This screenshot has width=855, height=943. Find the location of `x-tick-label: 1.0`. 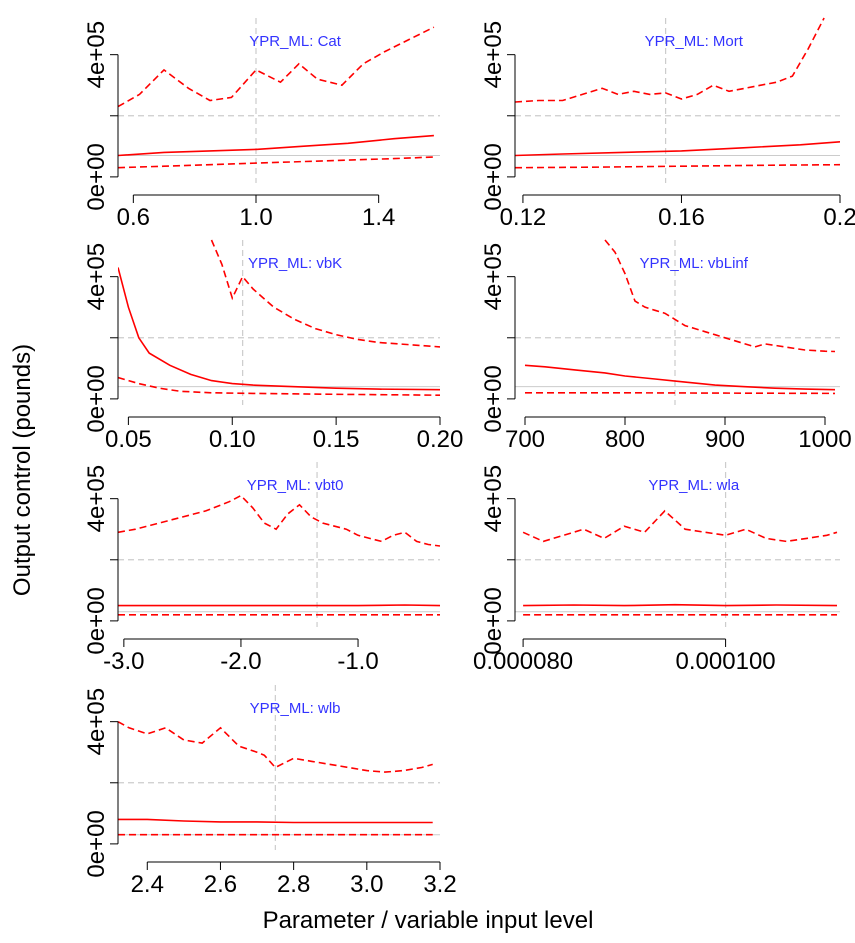

x-tick-label: 1.0 is located at coordinates (255, 217).